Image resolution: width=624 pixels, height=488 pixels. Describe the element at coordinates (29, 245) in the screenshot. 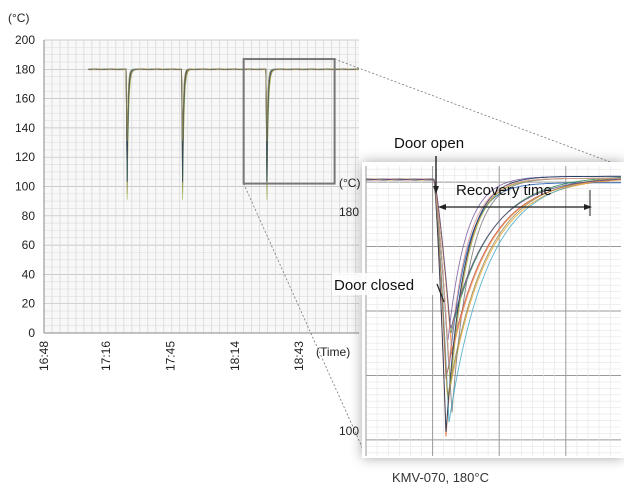

I see `main-y-tick-label: 60` at that location.